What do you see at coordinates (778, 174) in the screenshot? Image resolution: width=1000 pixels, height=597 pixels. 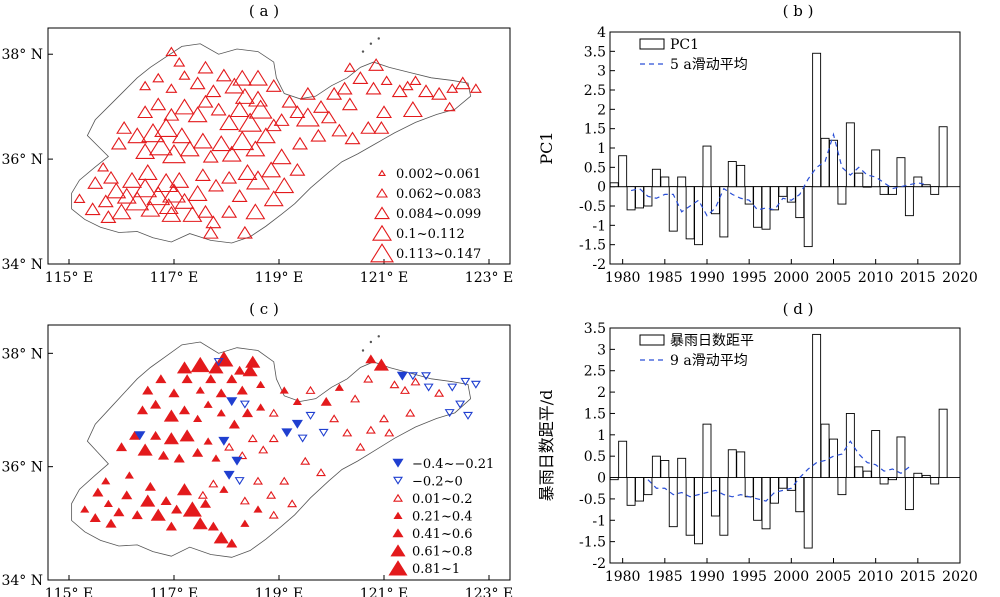 I see `moving-average-line` at bounding box center [778, 174].